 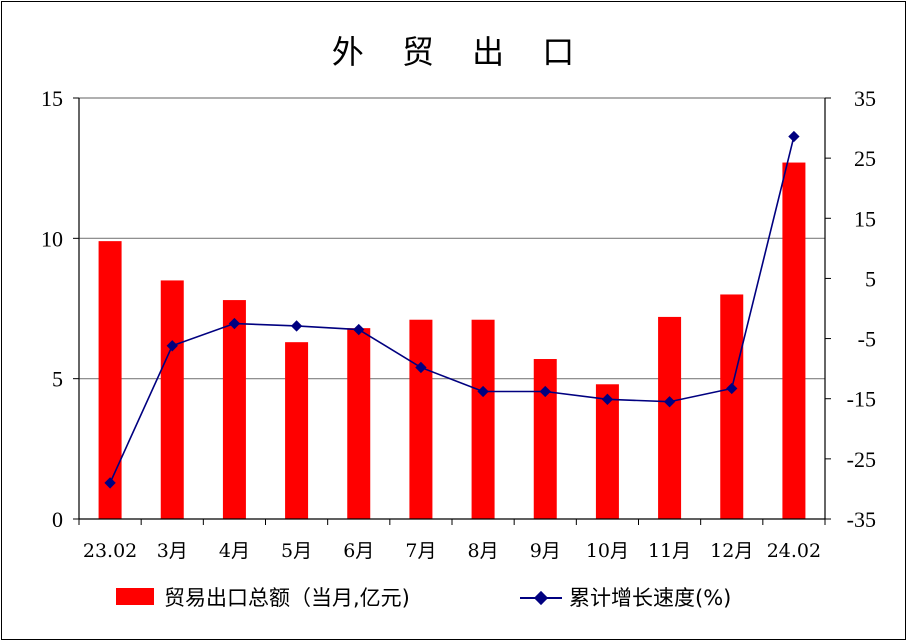 I want to click on legend: 贸易出口总额（当月,亿元) 累计增长速度(%), so click(x=423, y=598).